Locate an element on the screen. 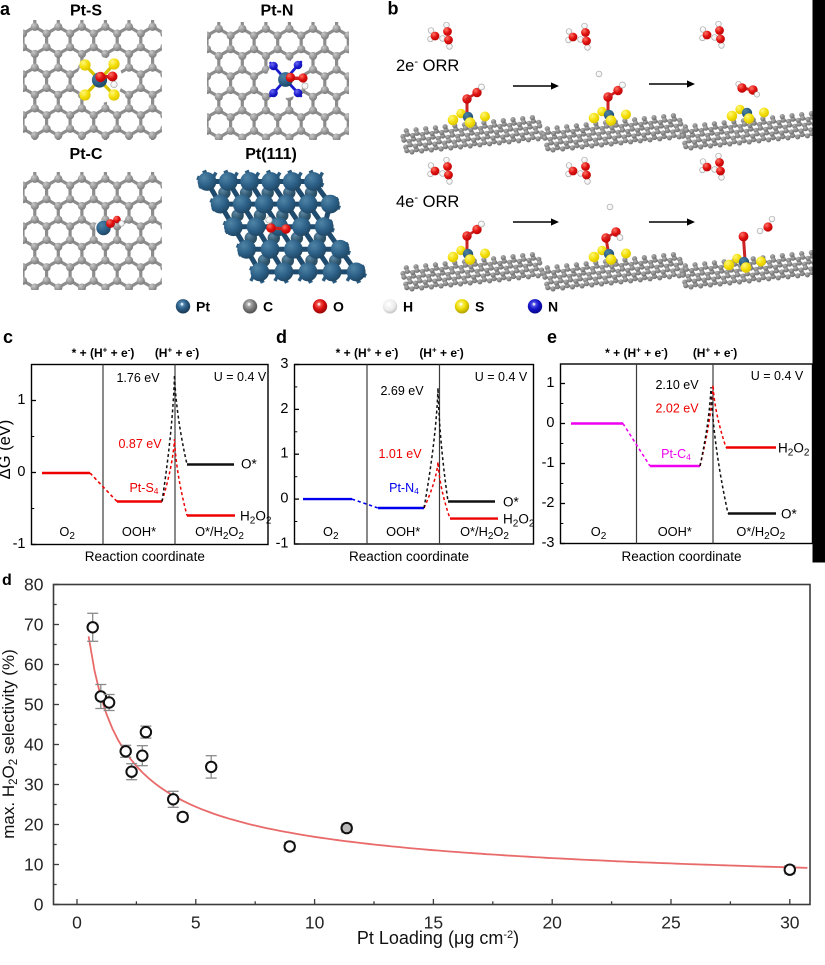 This screenshot has height=965, width=825. svg-text: max. H2​O2​ selectivity (%) is located at coordinates (10, 743).